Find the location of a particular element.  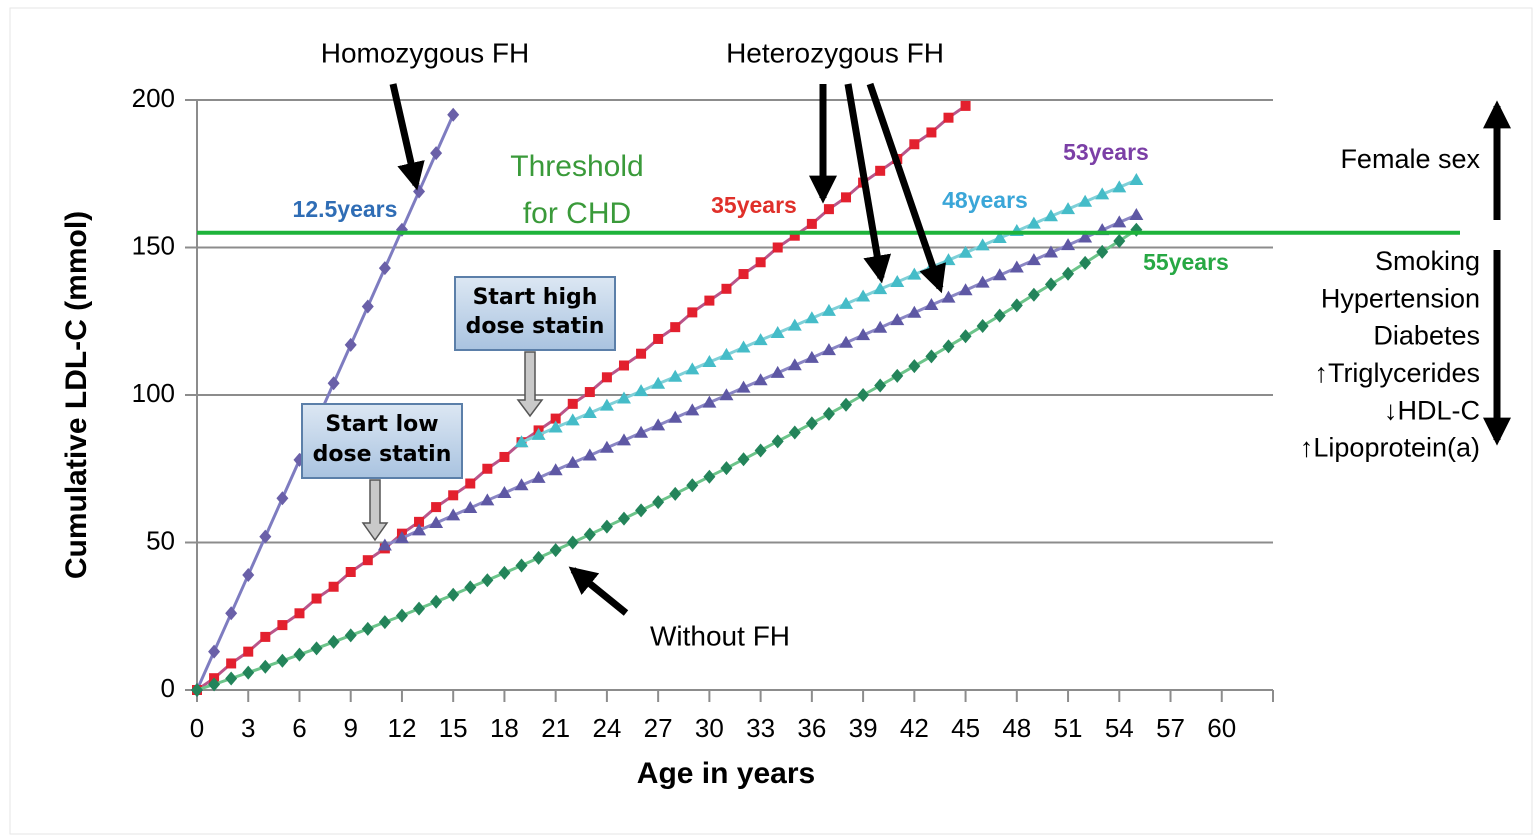

x-tick-label: 18 is located at coordinates (504, 728).